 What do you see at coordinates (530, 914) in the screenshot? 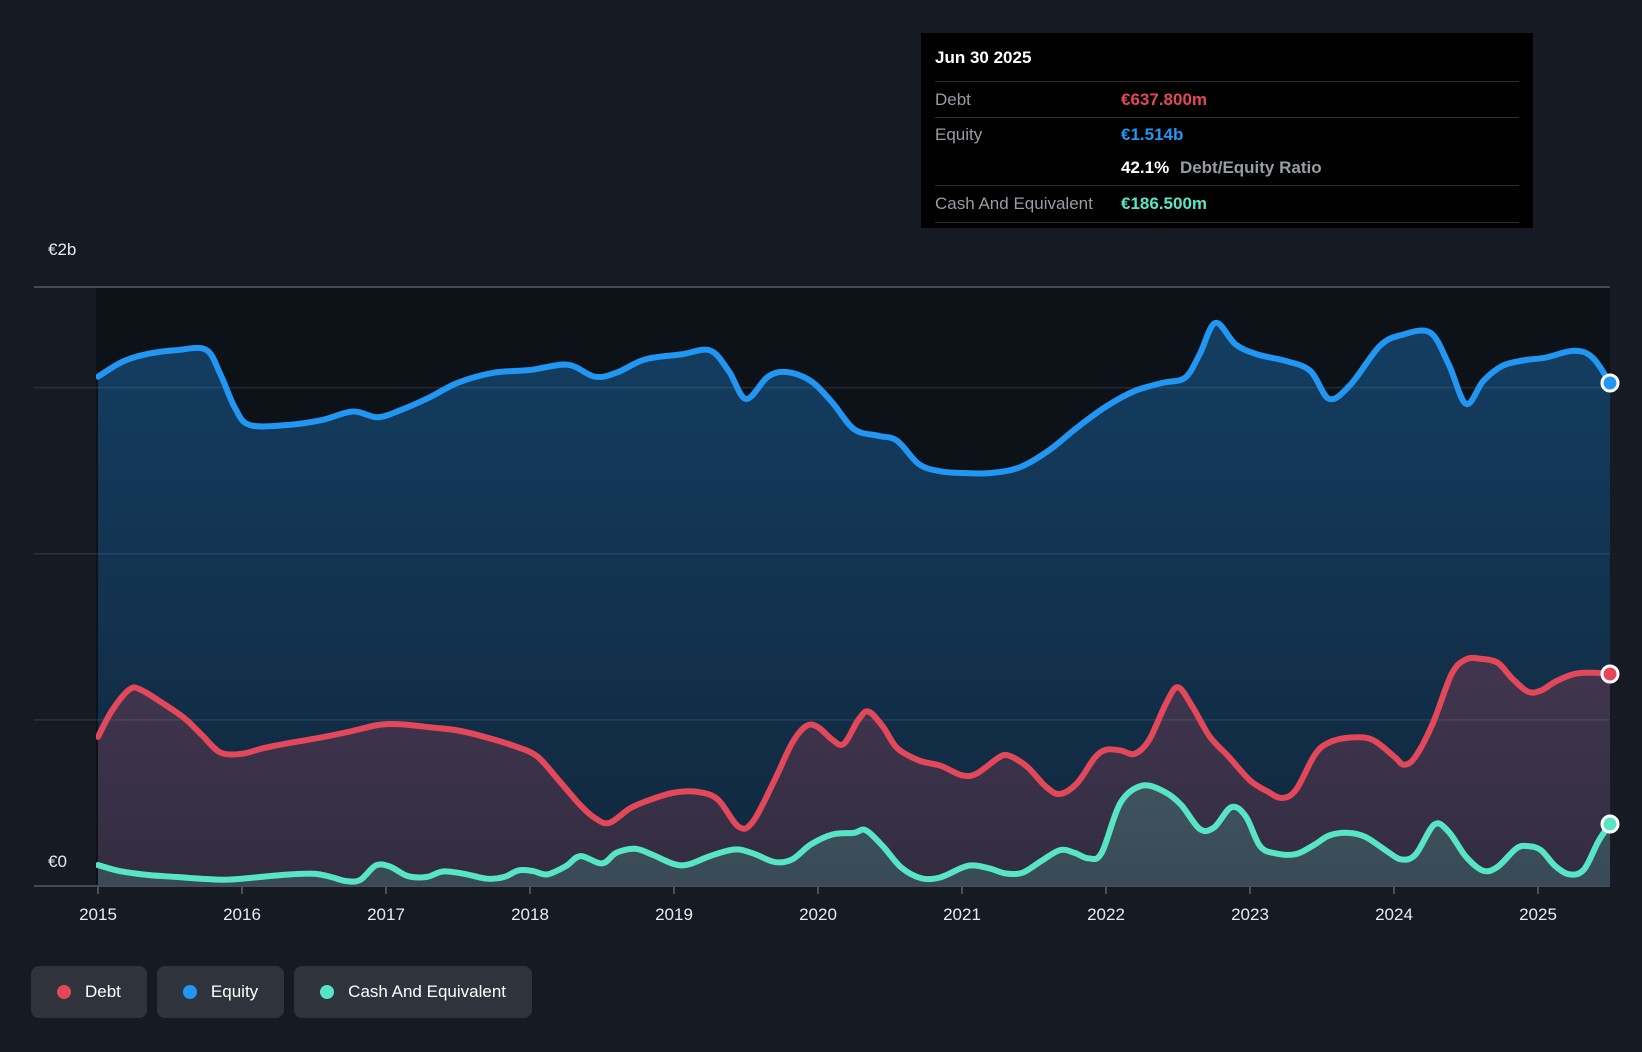
I see `x-tick-label-2018: 2018` at bounding box center [530, 914].